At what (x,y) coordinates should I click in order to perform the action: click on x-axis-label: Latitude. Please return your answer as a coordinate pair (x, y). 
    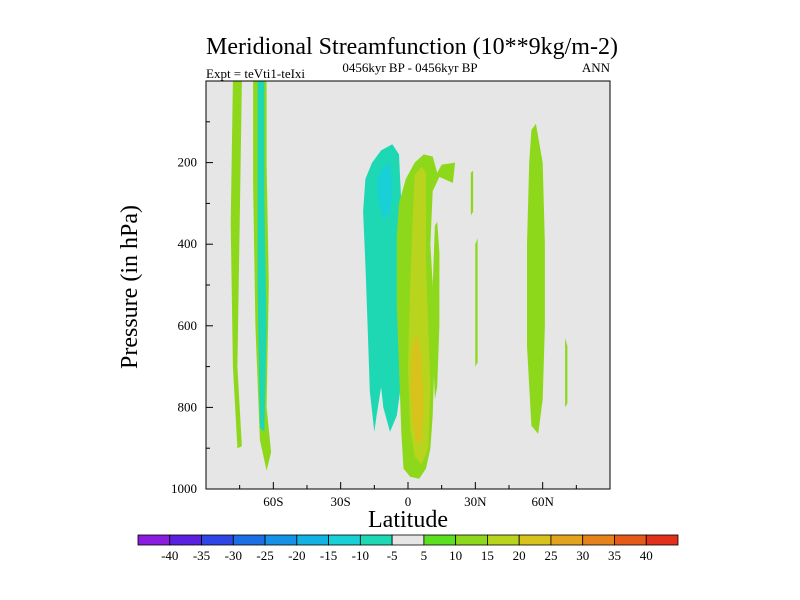
    Looking at the image, I should click on (408, 520).